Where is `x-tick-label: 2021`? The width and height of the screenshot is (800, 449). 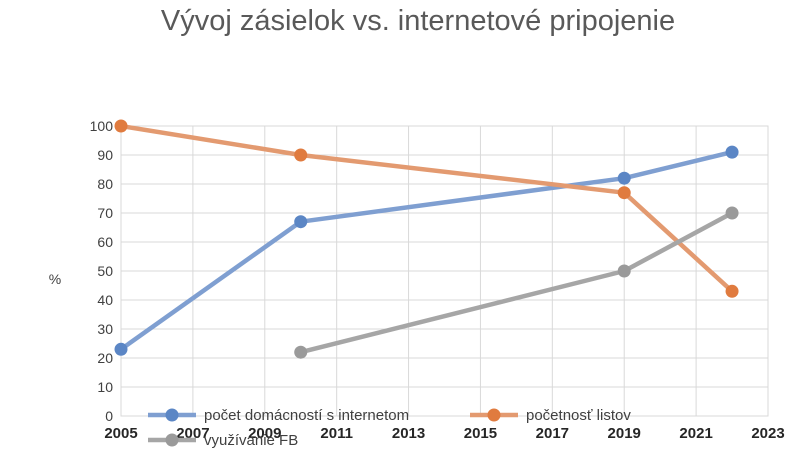
x-tick-label: 2021 is located at coordinates (695, 433).